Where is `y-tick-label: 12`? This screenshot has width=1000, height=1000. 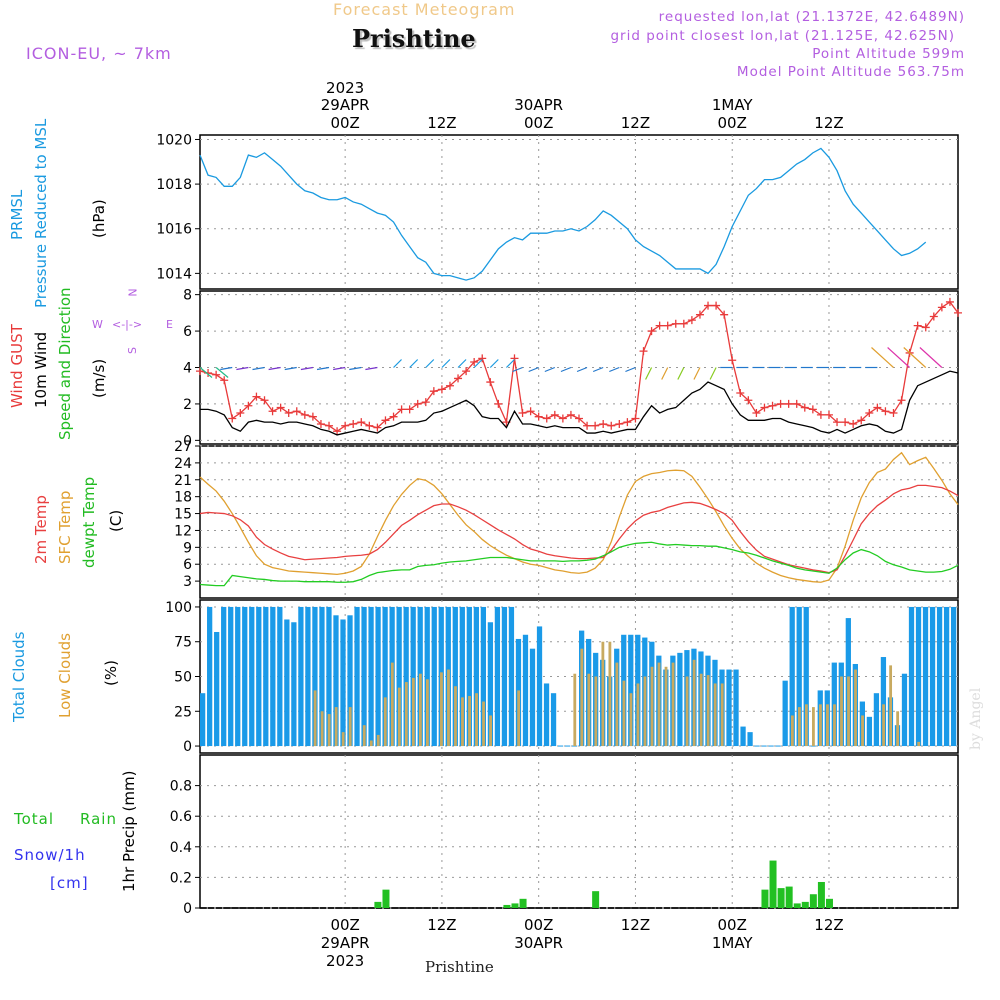 y-tick-label: 12 is located at coordinates (183, 531).